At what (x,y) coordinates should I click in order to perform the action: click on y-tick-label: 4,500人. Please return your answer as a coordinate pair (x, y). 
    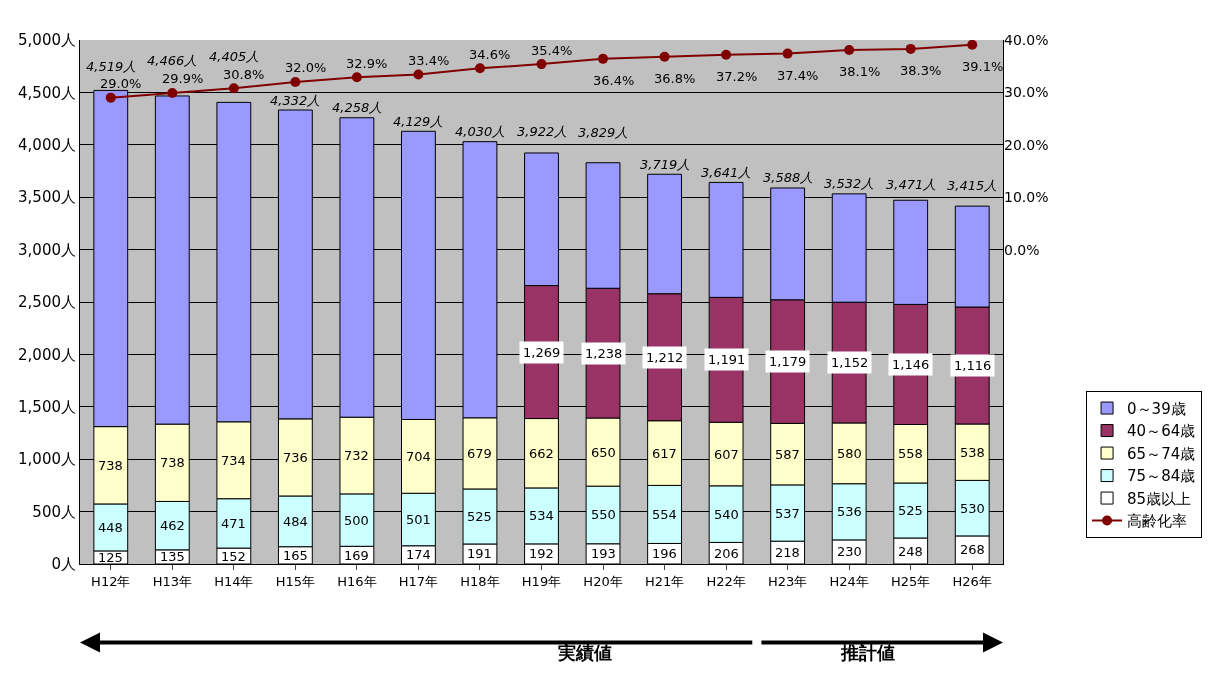
    Looking at the image, I should click on (47, 92).